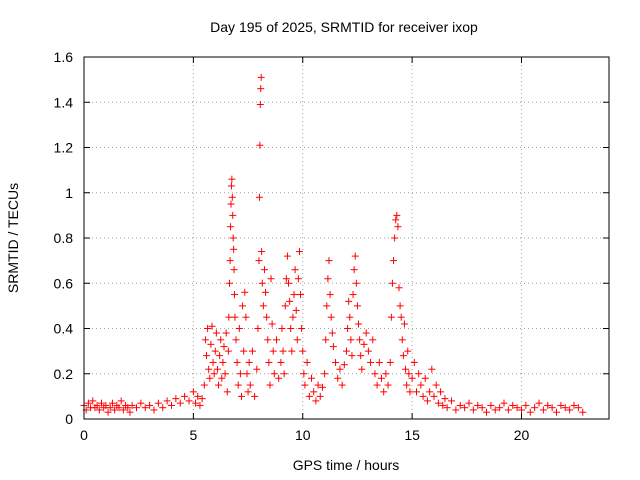  What do you see at coordinates (69, 419) in the screenshot?
I see `y-tick-label: 0` at bounding box center [69, 419].